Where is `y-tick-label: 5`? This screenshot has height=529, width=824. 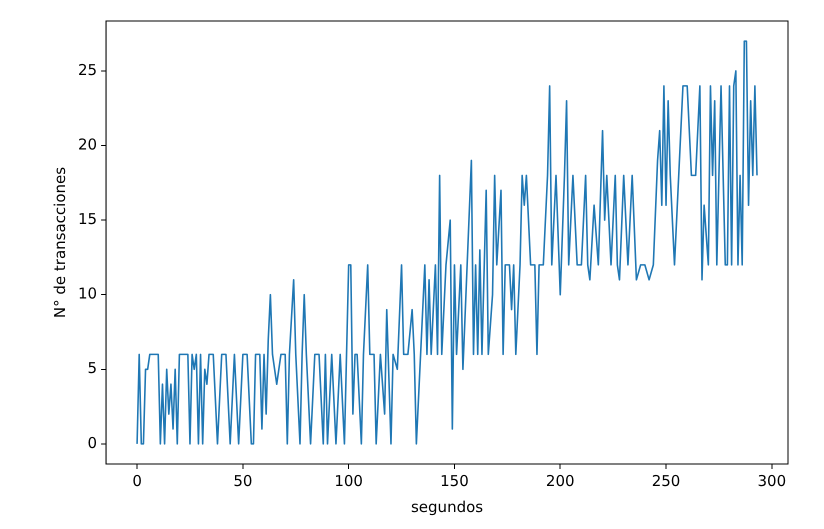 y-tick-label: 5 is located at coordinates (93, 368).